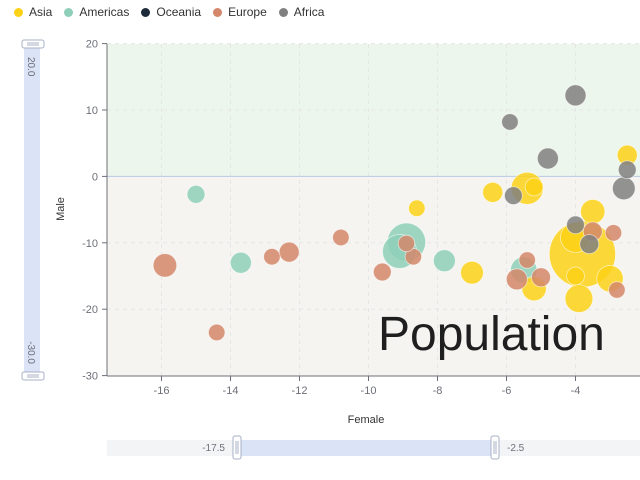 Image resolution: width=640 pixels, height=480 pixels. What do you see at coordinates (366, 448) in the screenshot?
I see `x-zoom-selection` at bounding box center [366, 448].